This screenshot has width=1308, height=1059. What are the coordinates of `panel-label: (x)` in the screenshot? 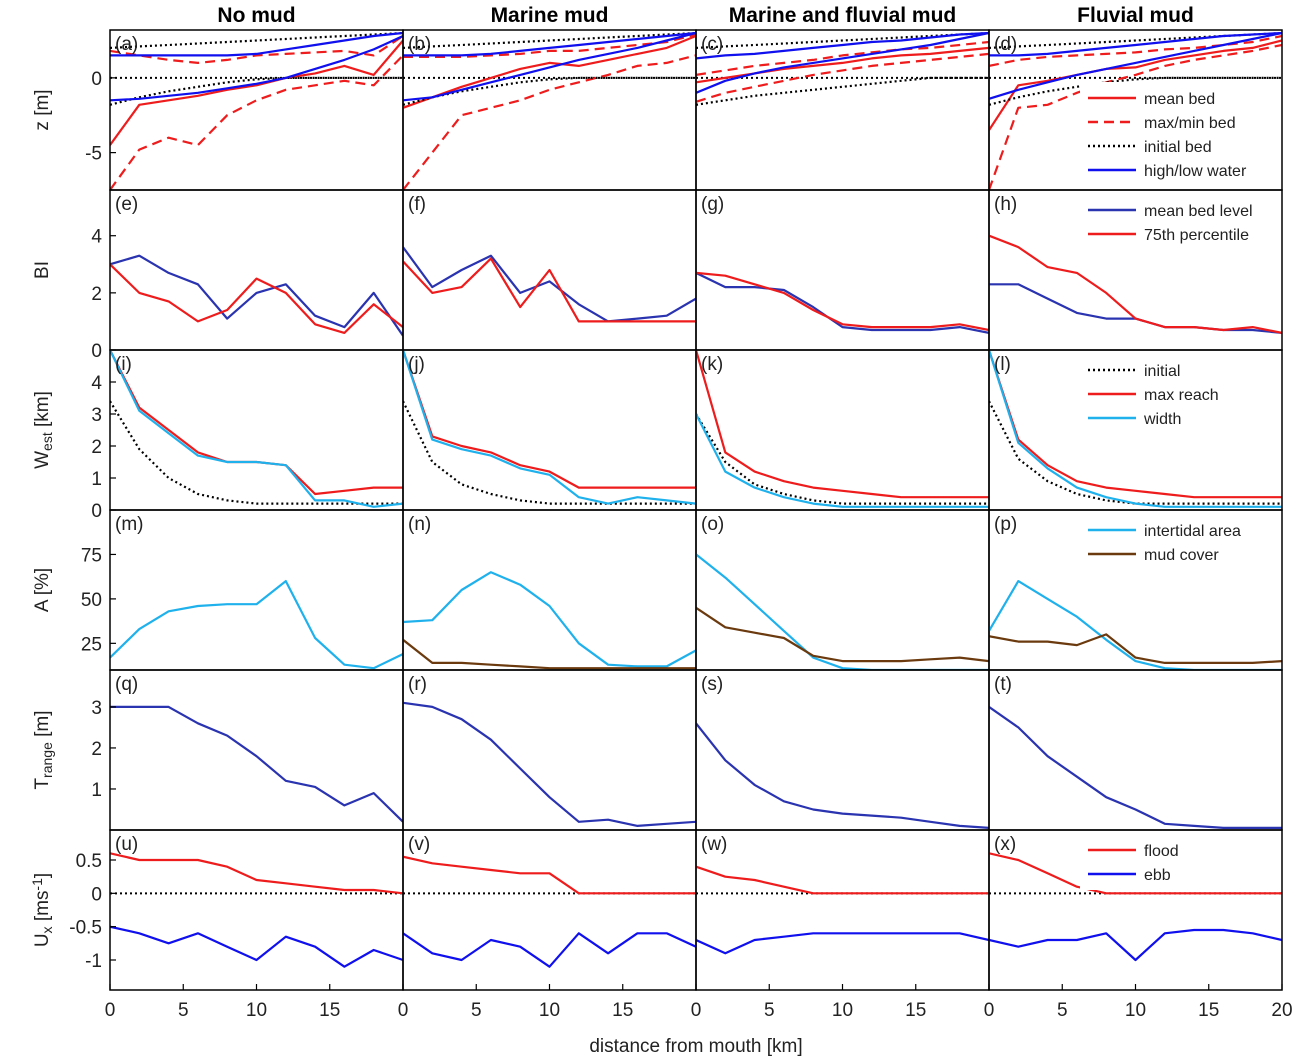 It's located at (1005, 844).